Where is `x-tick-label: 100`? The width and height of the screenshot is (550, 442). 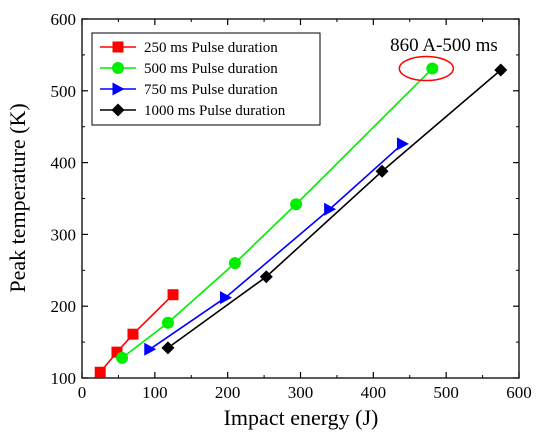 x-tick-label: 100 is located at coordinates (155, 392).